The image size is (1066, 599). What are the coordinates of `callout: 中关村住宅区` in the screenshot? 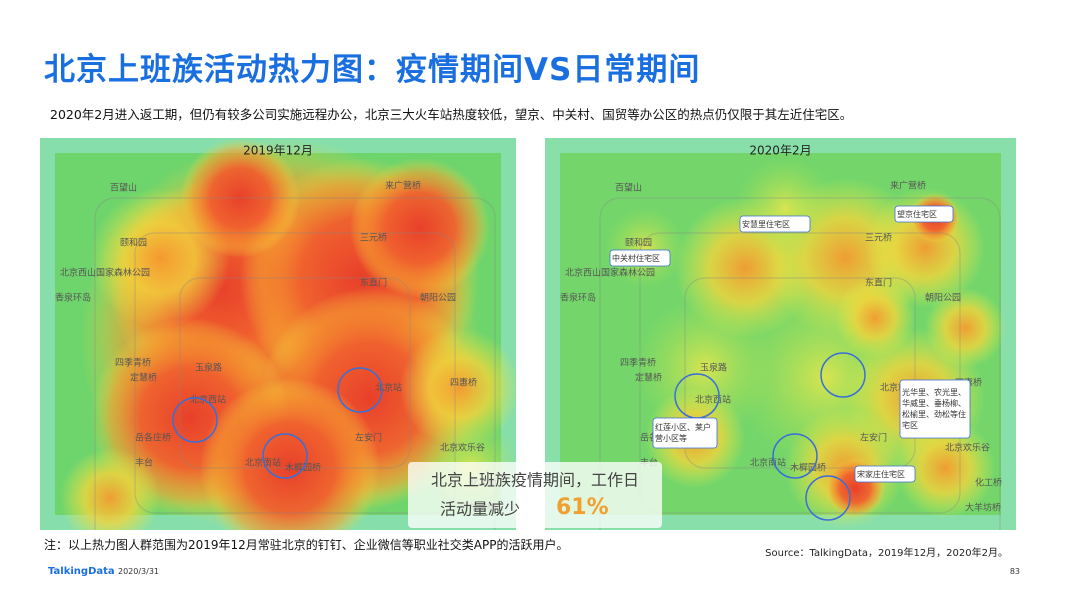 It's located at (636, 258).